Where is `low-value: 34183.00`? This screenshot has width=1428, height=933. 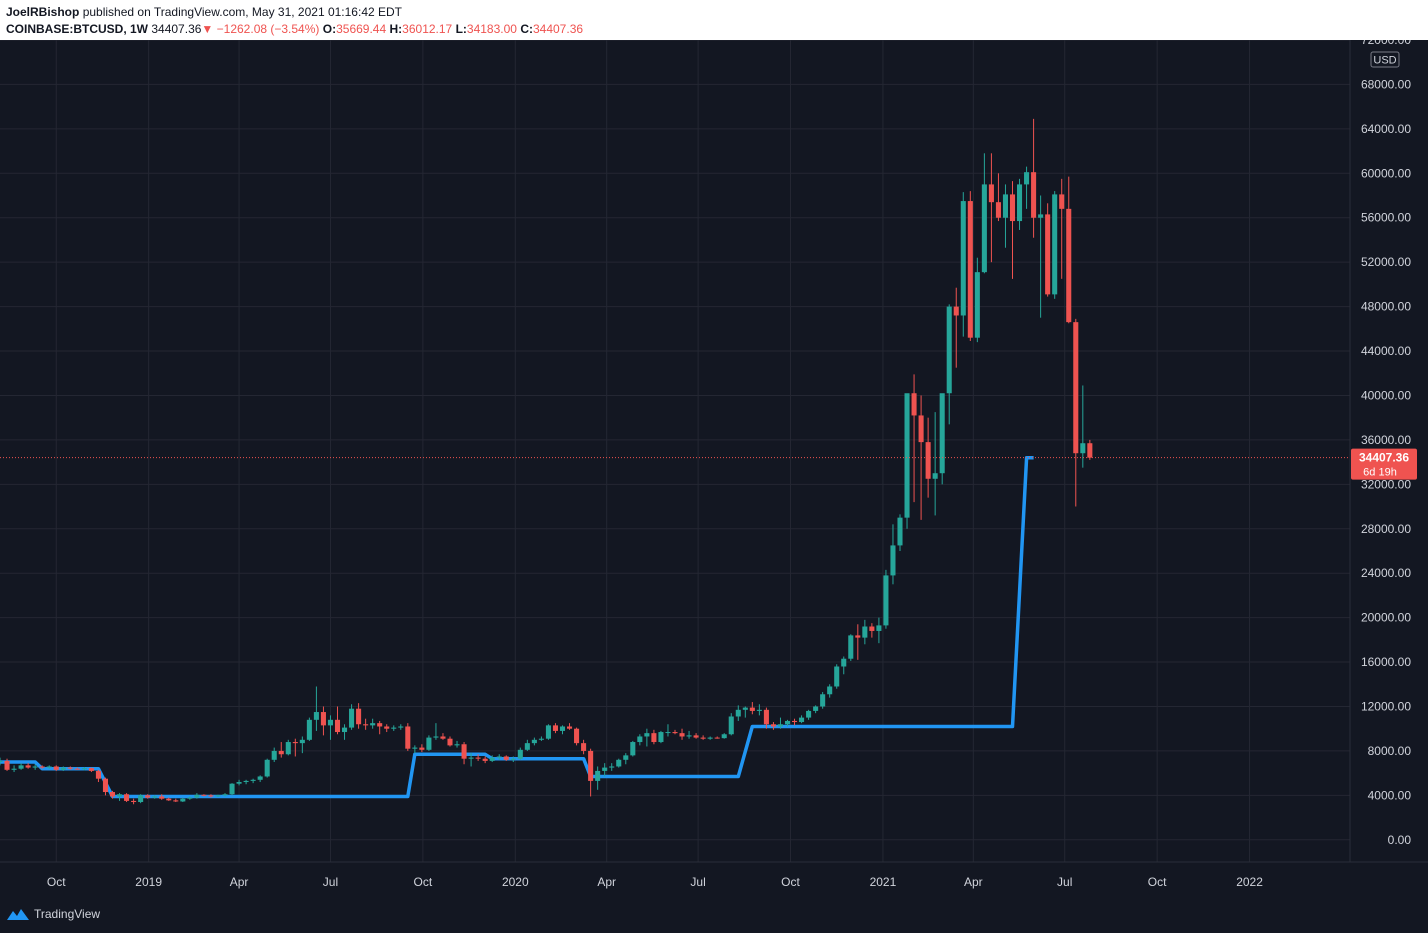
low-value: 34183.00 is located at coordinates (491, 29).